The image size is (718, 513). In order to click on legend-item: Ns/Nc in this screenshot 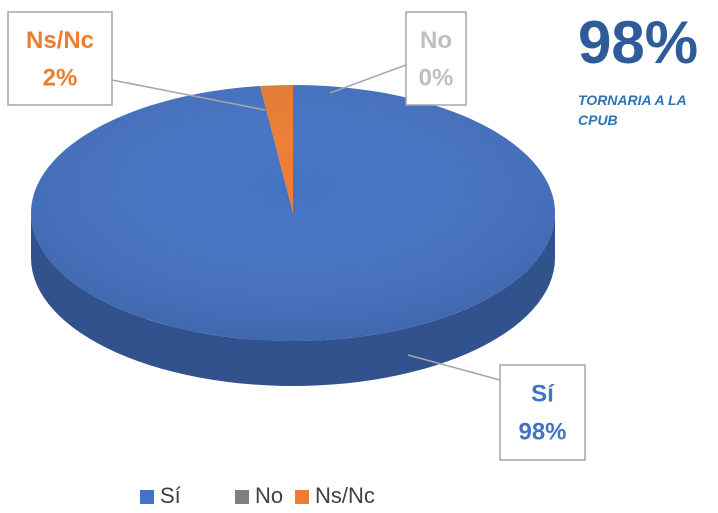, I will do `click(335, 495)`.